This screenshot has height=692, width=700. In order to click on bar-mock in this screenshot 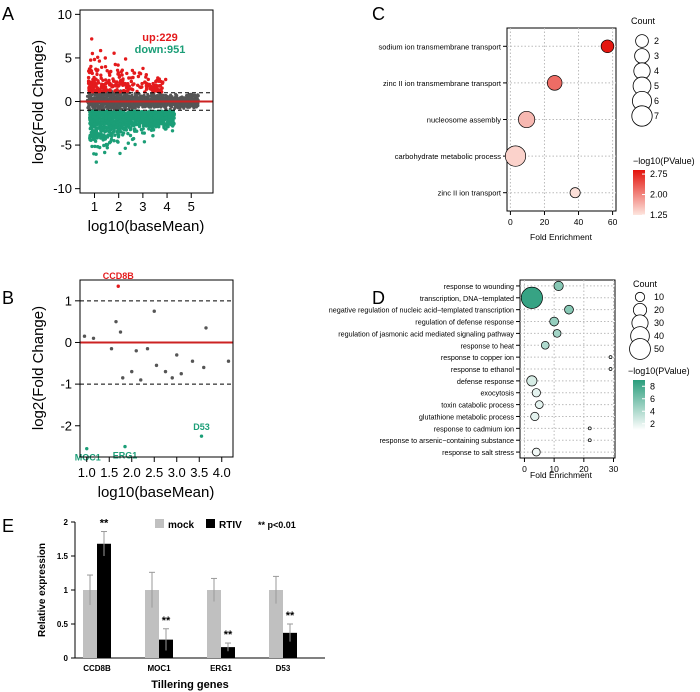, I will do `click(90, 624)`.